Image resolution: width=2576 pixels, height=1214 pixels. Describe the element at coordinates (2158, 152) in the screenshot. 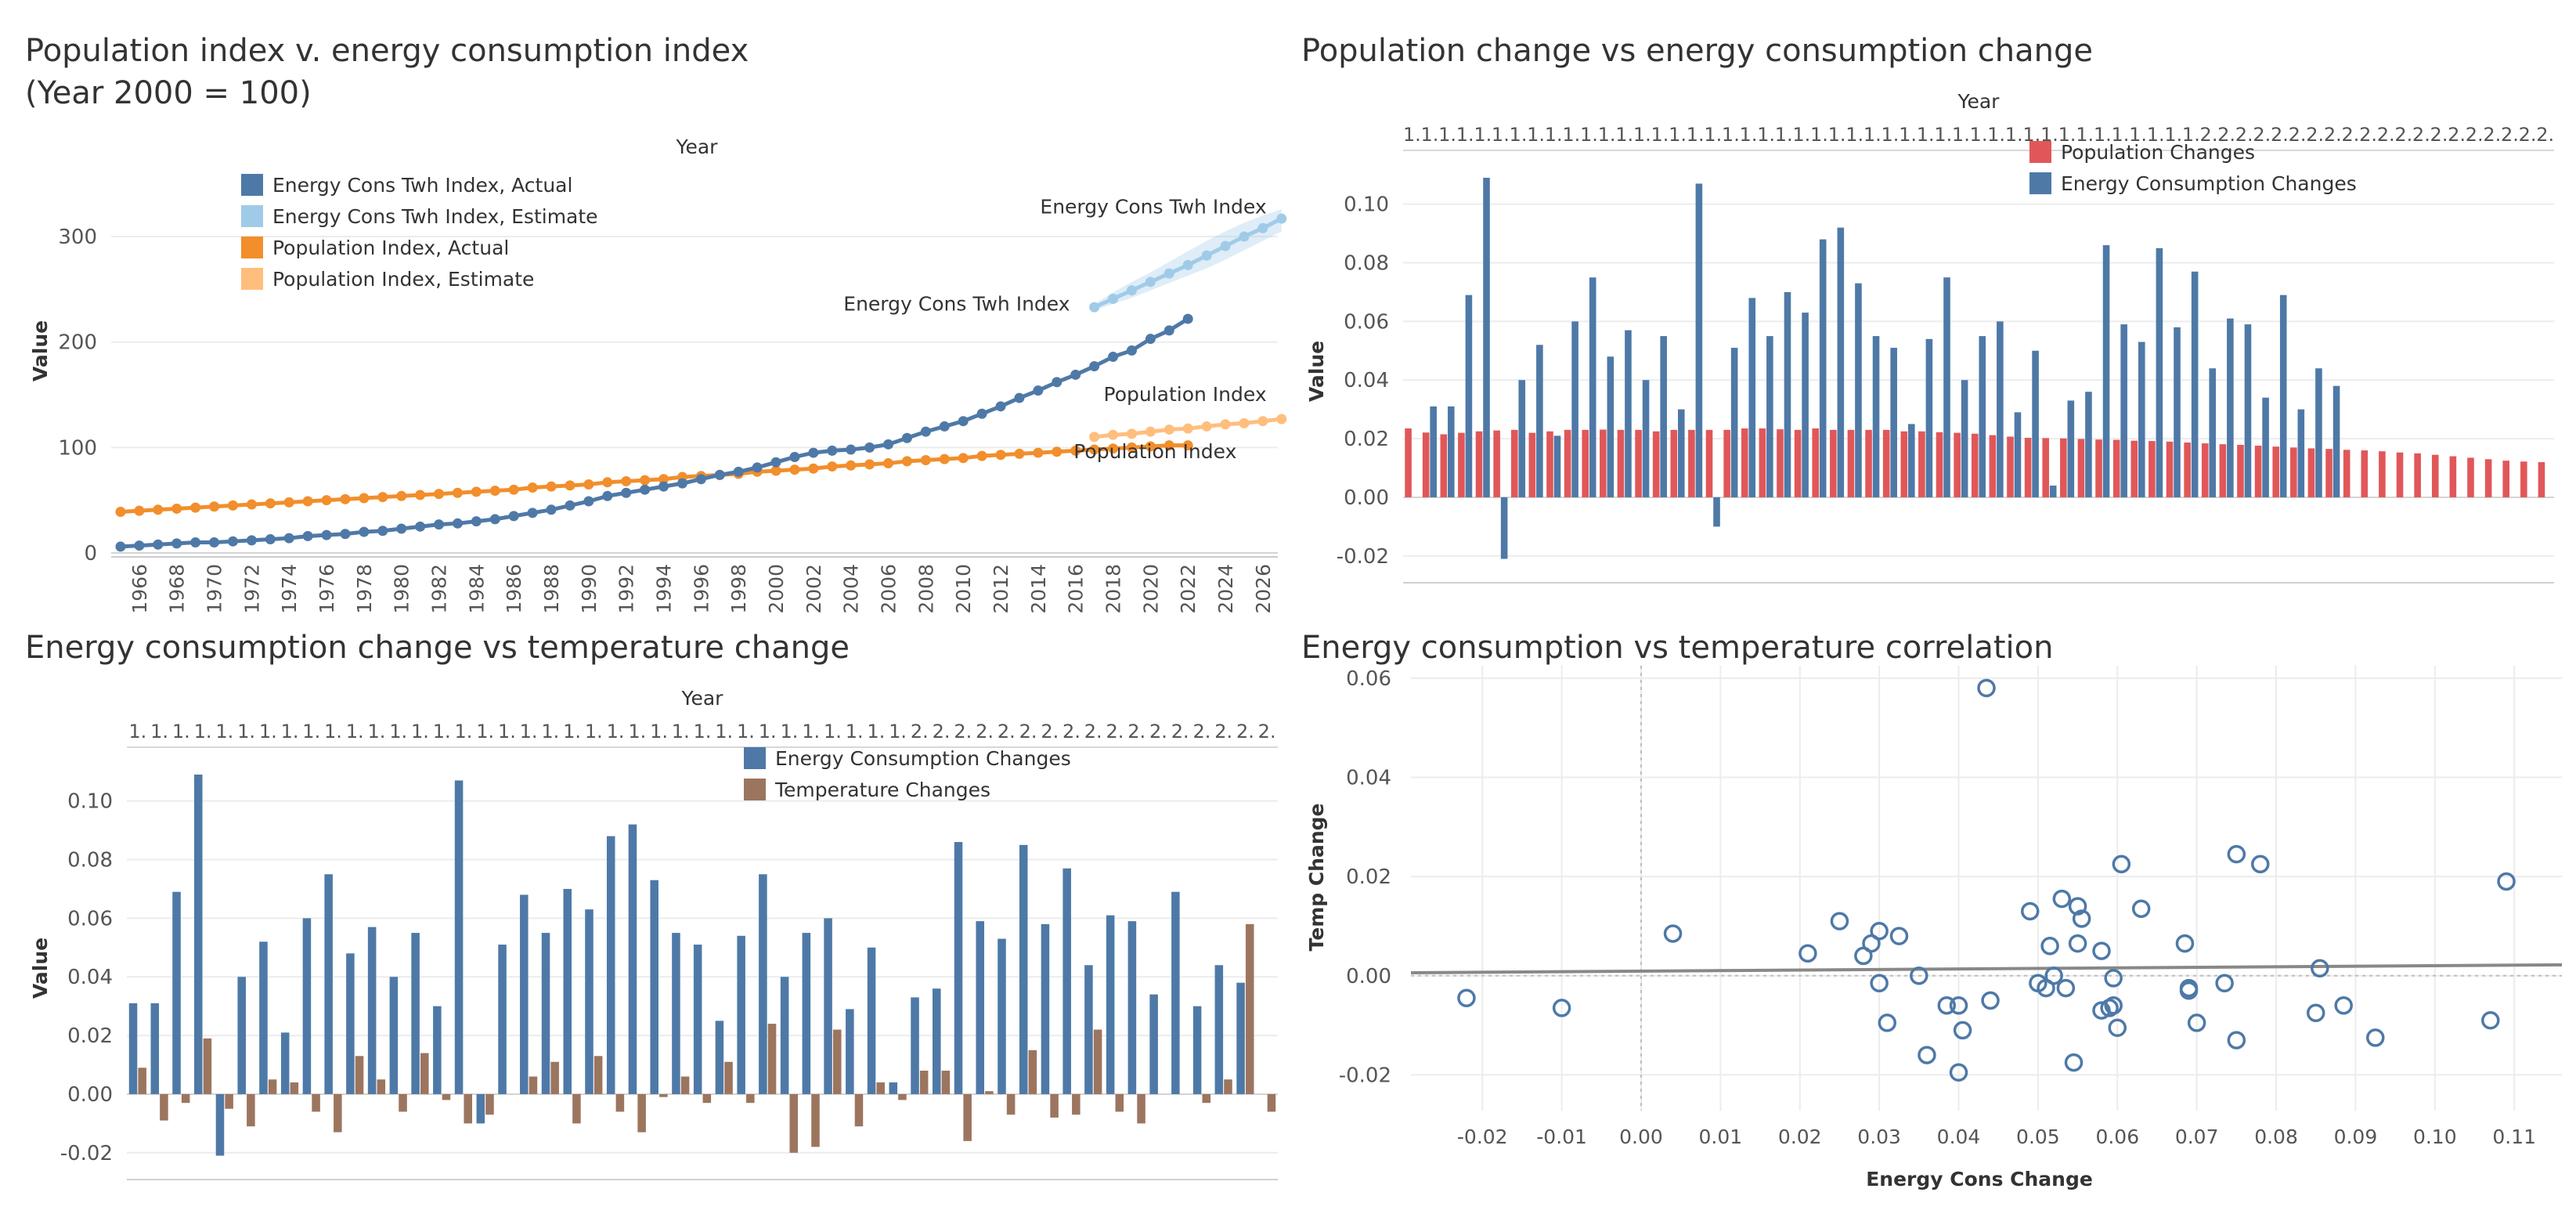

I see `legend-label: Population Changes` at that location.